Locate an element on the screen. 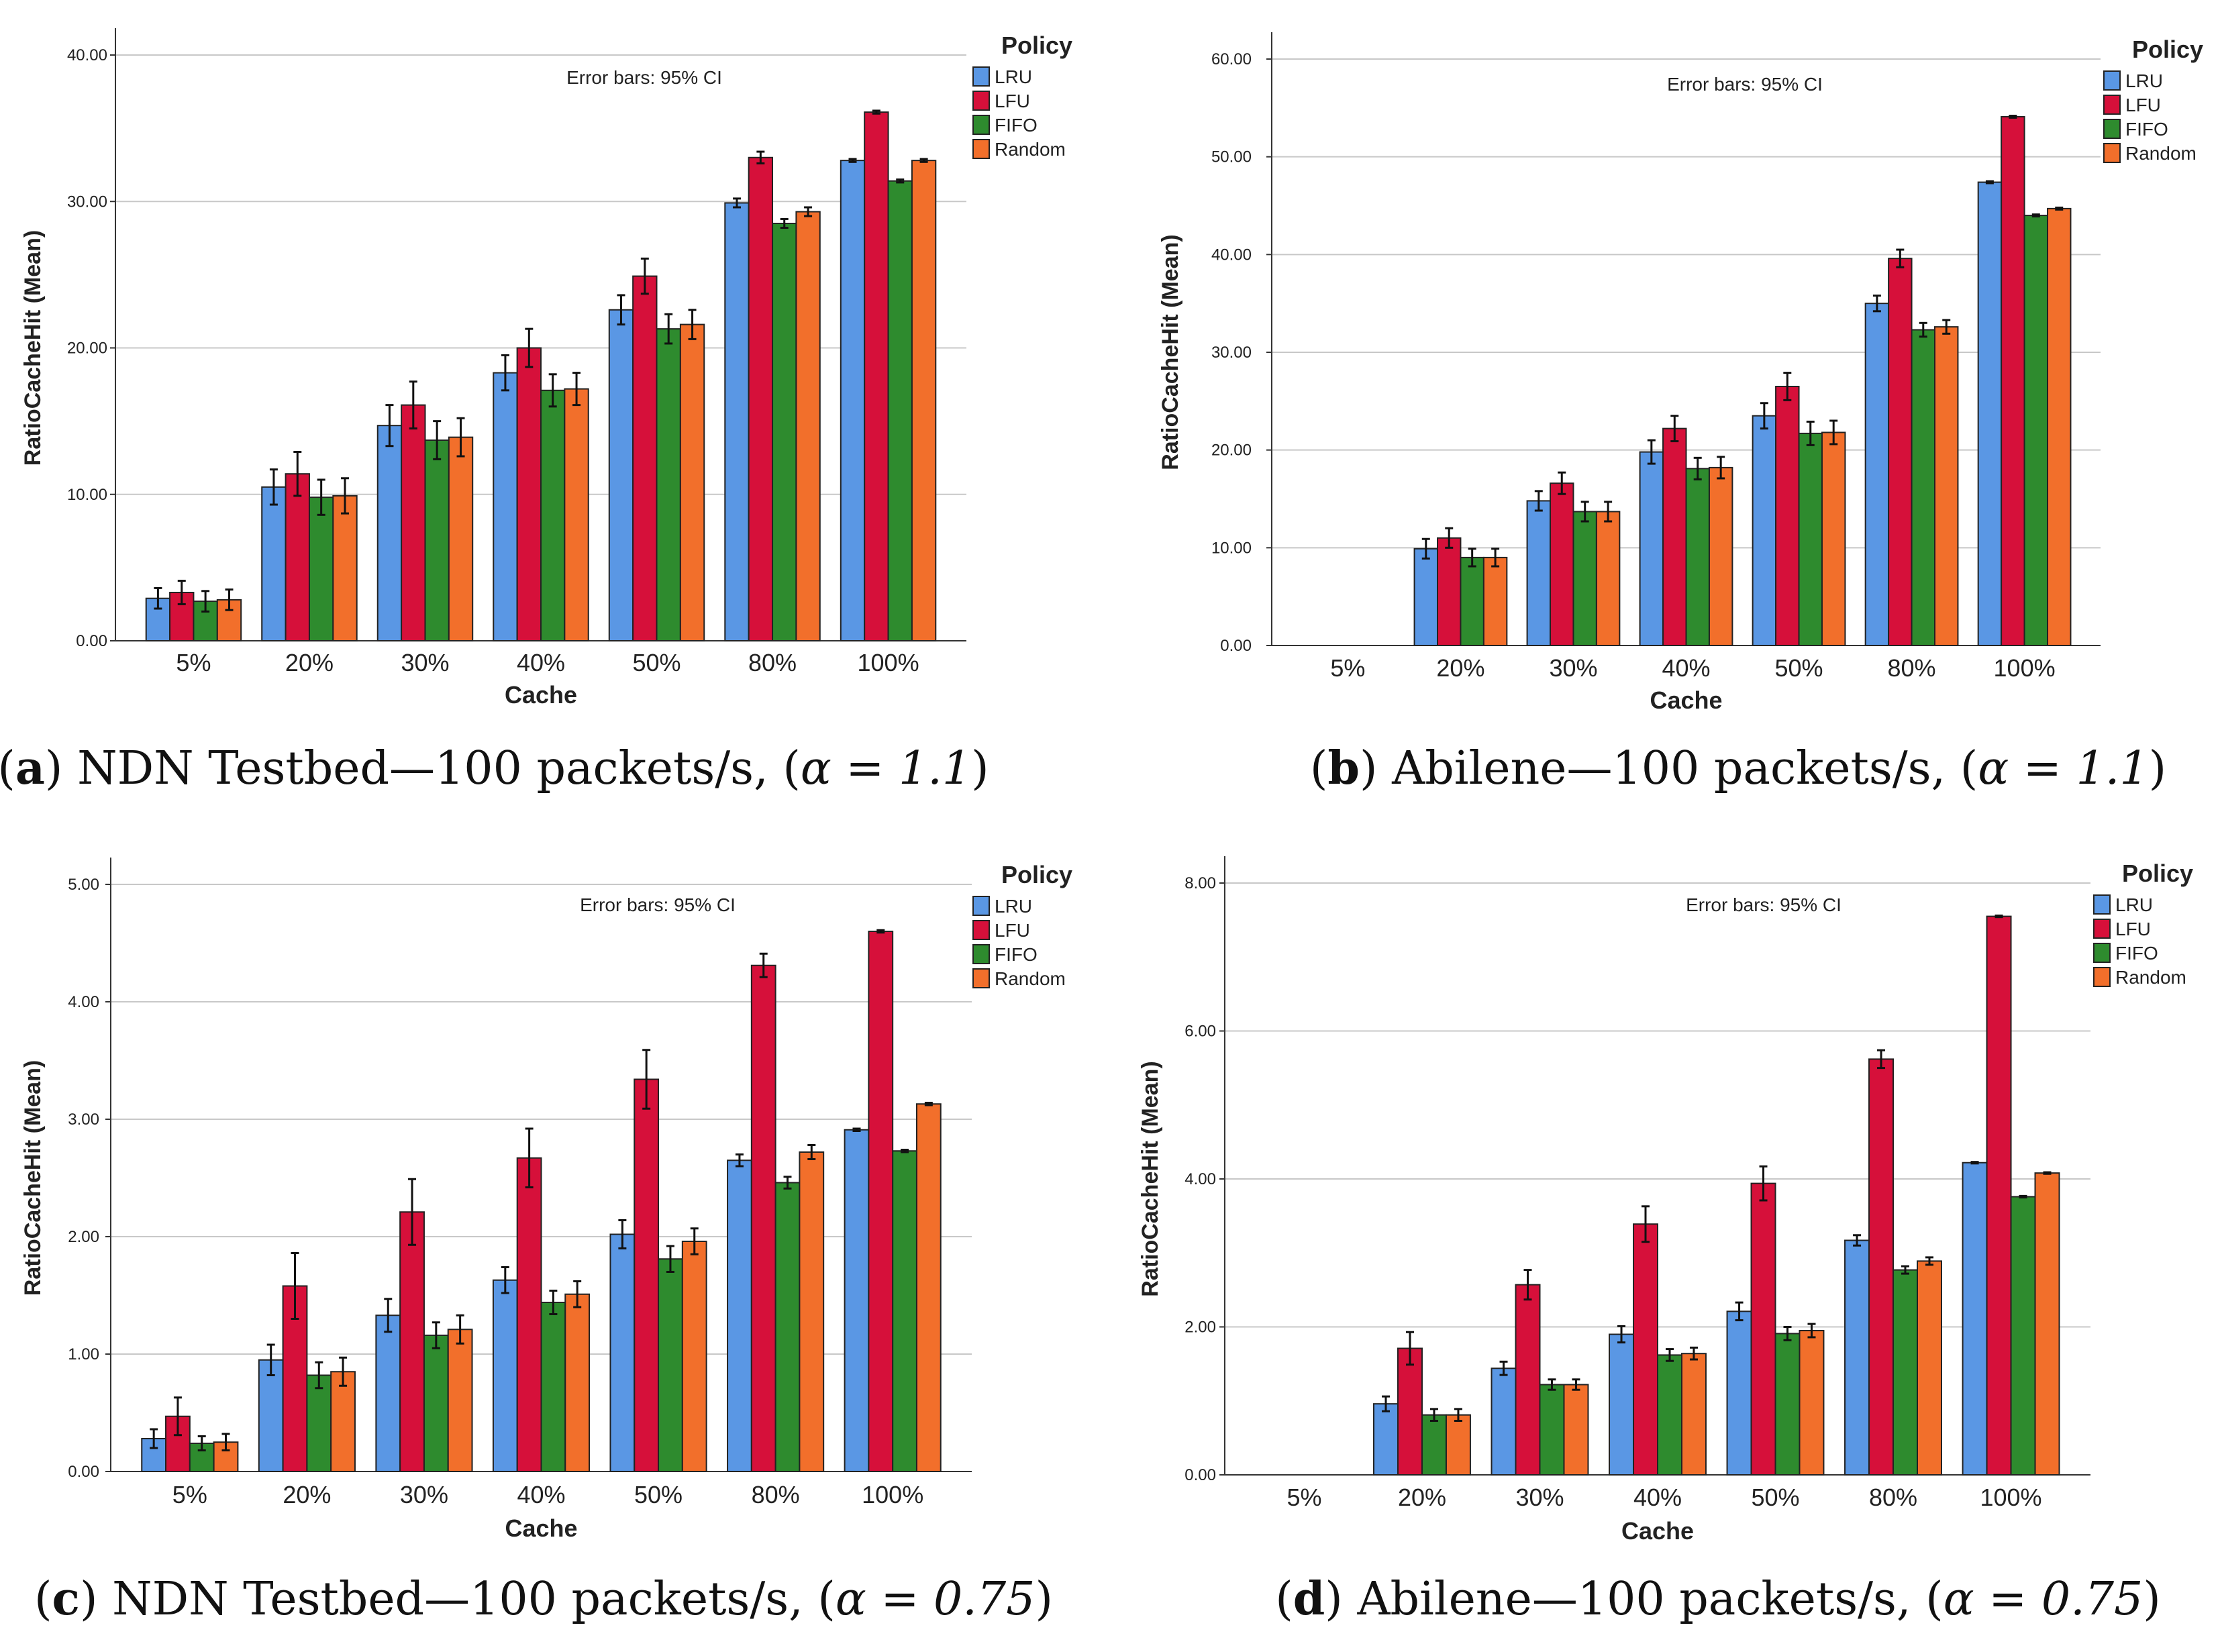 The image size is (2220, 1652). errorbar-annotation: Error bars: 95% CI is located at coordinates (1745, 84).